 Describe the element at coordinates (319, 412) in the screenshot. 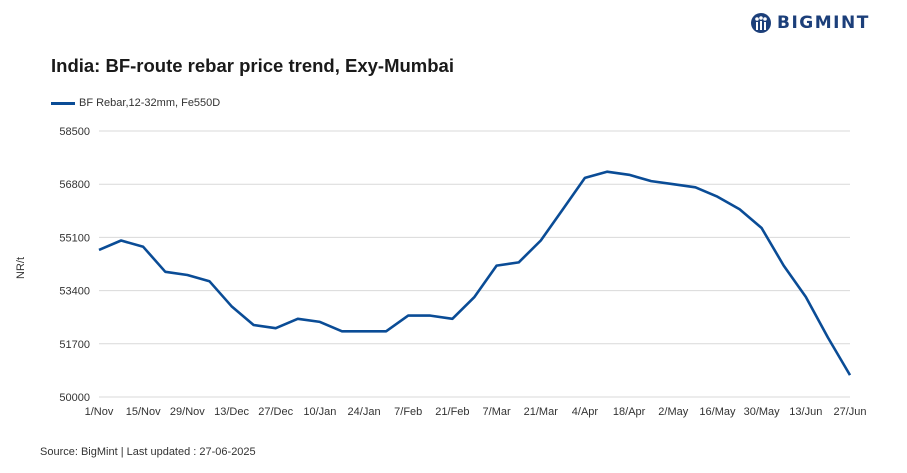

I see `x-tick-label: 10/Jan` at that location.